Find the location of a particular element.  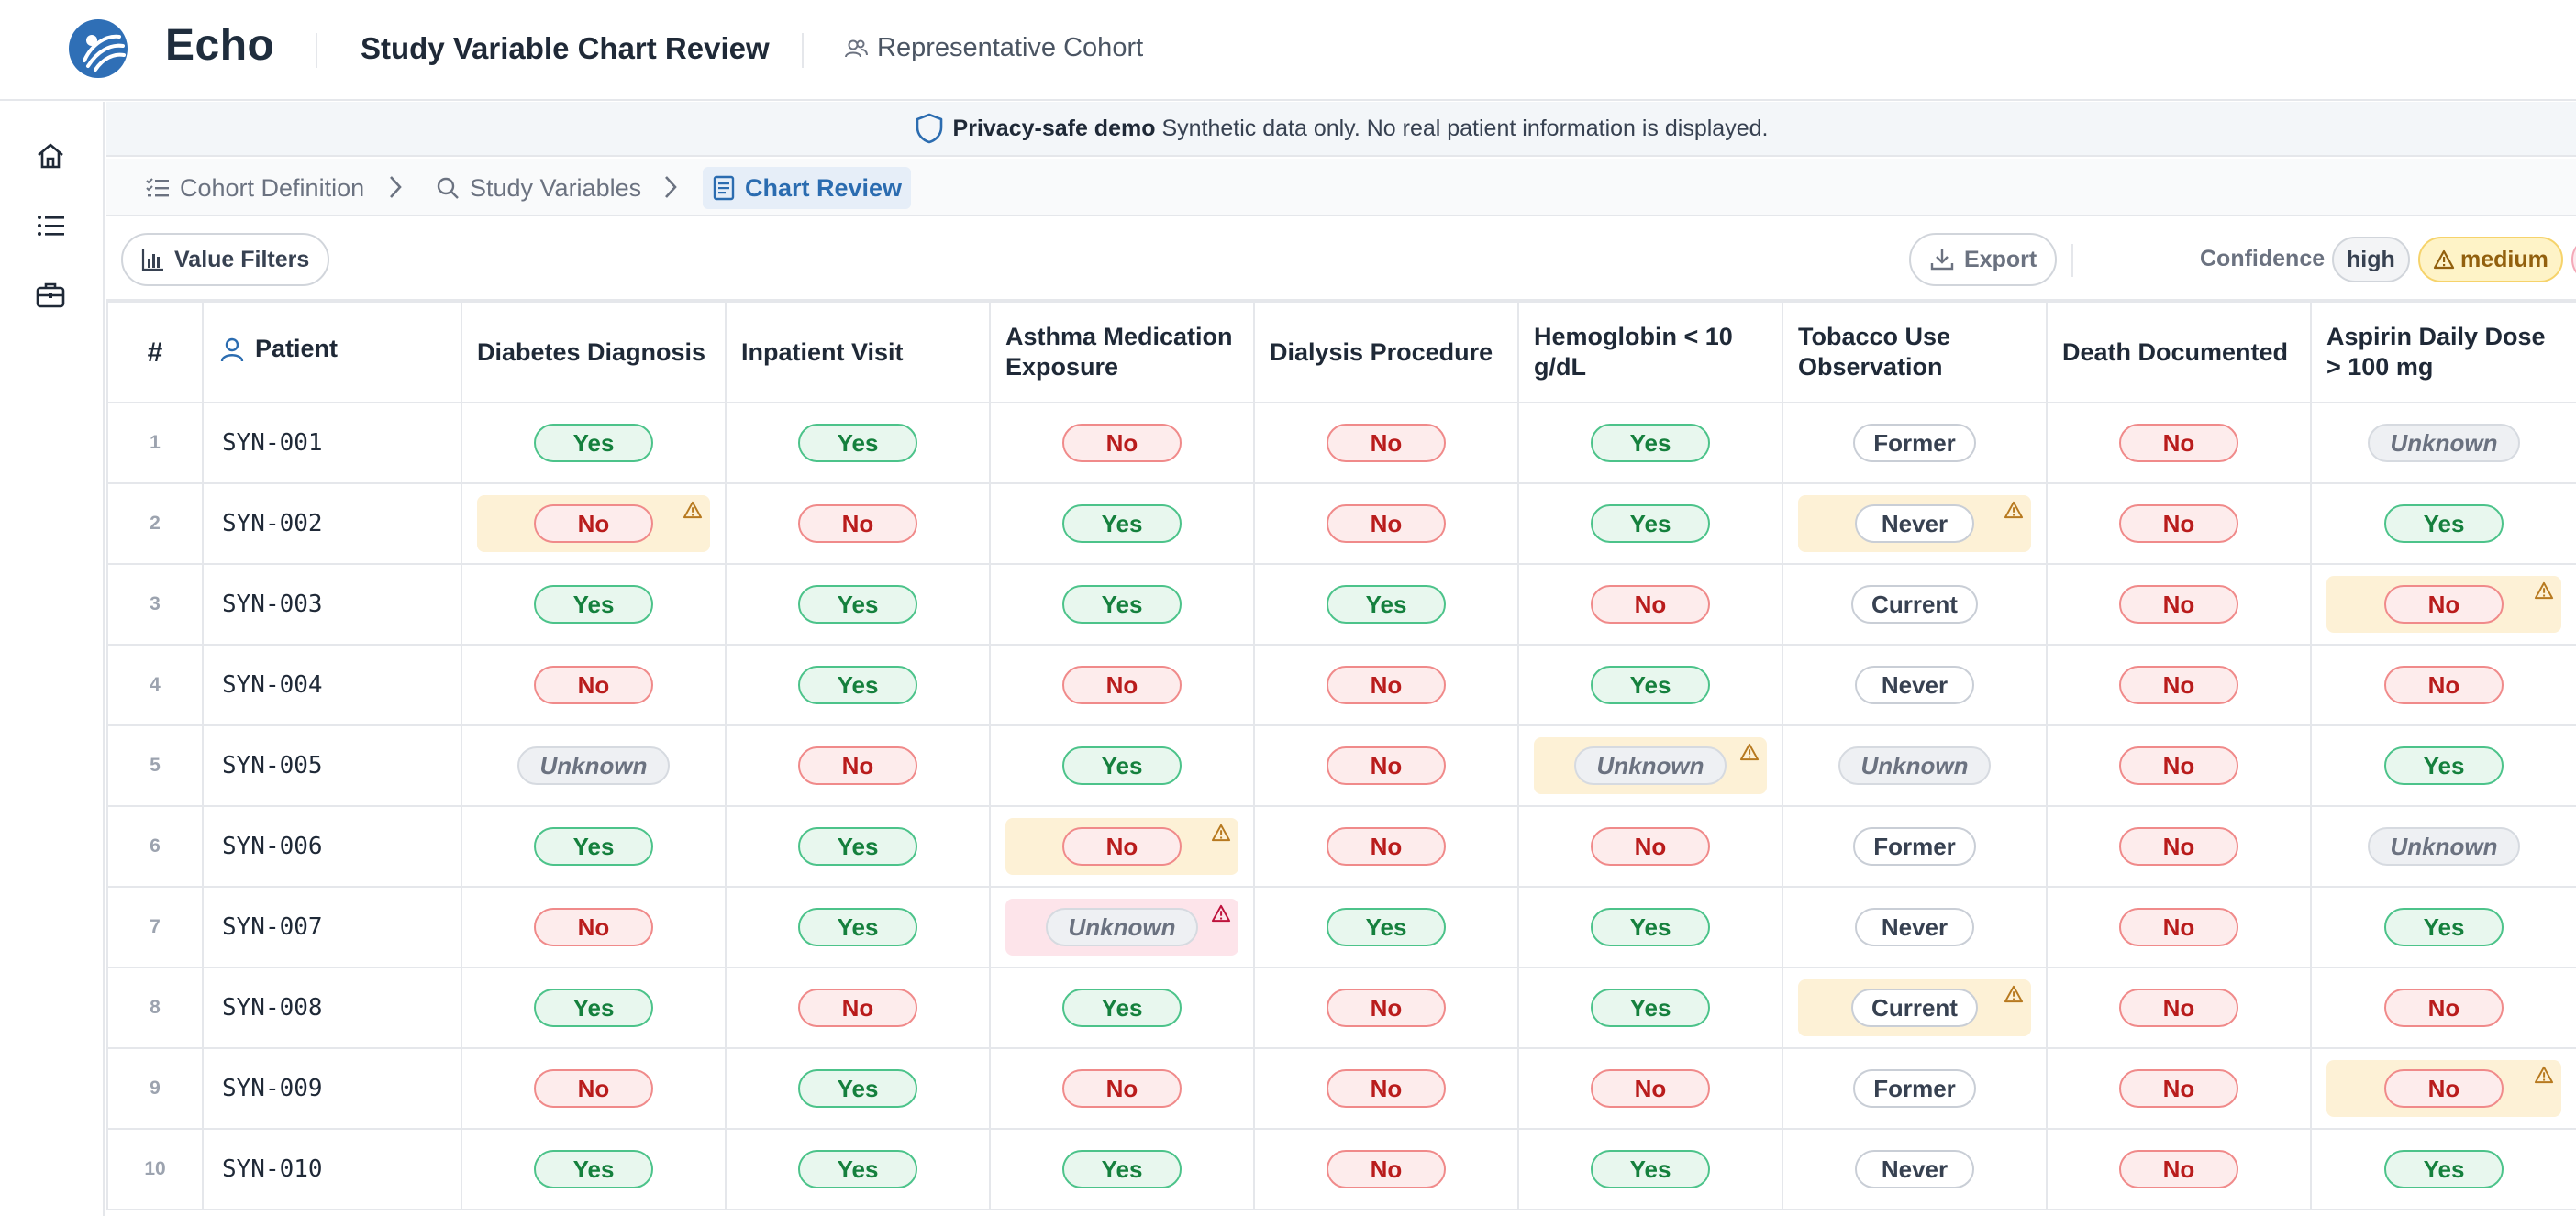

sidebar-item-briefcase is located at coordinates (50, 295).